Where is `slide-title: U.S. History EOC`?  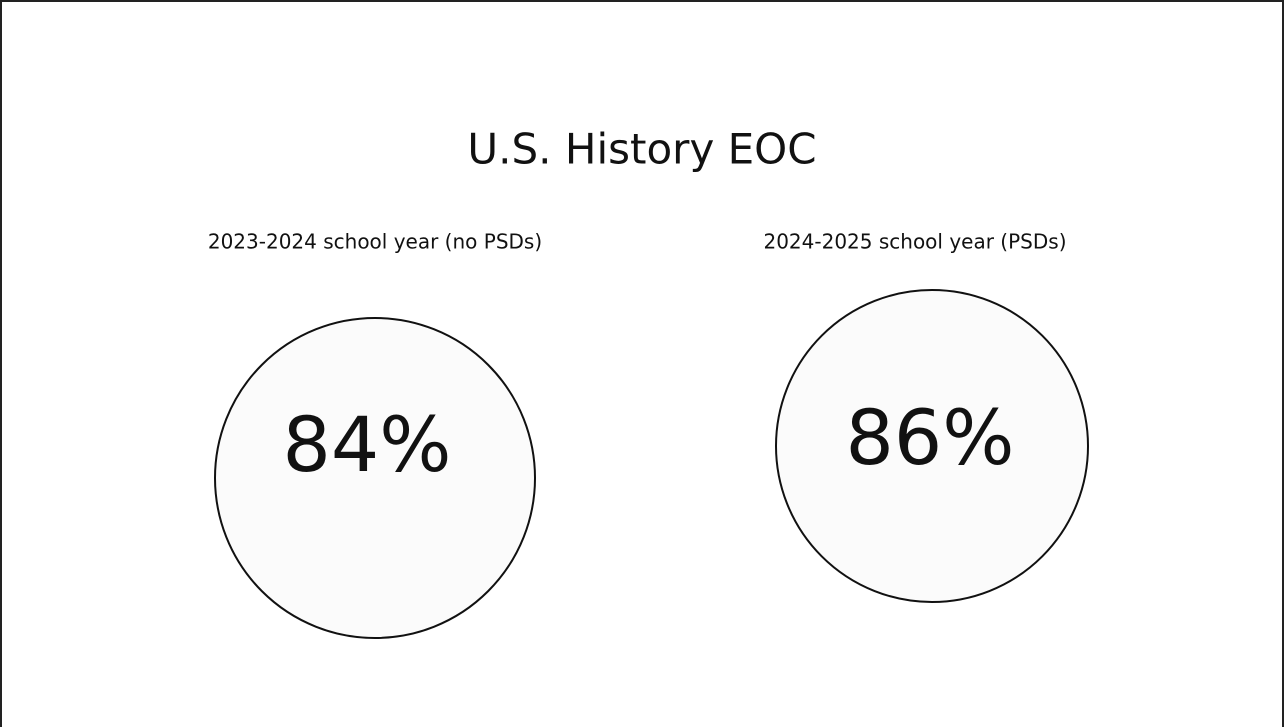
slide-title: U.S. History EOC is located at coordinates (641, 149).